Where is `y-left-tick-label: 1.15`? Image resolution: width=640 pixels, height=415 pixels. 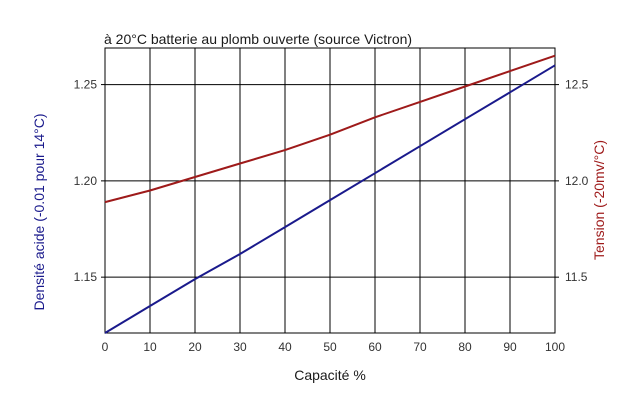 y-left-tick-label: 1.15 is located at coordinates (86, 277).